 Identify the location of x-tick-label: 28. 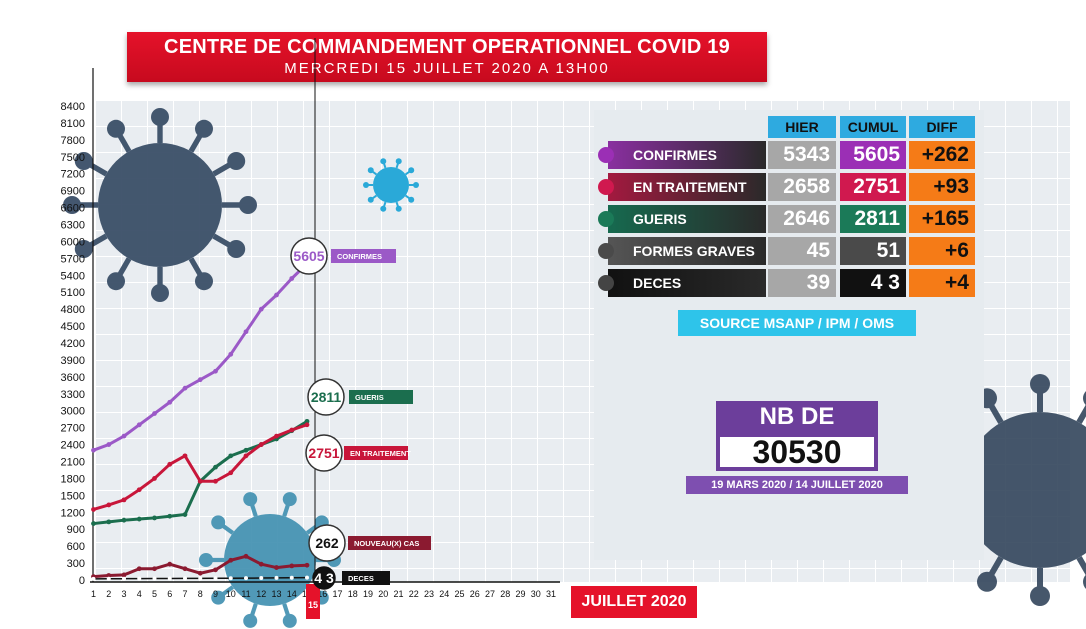
(505, 594).